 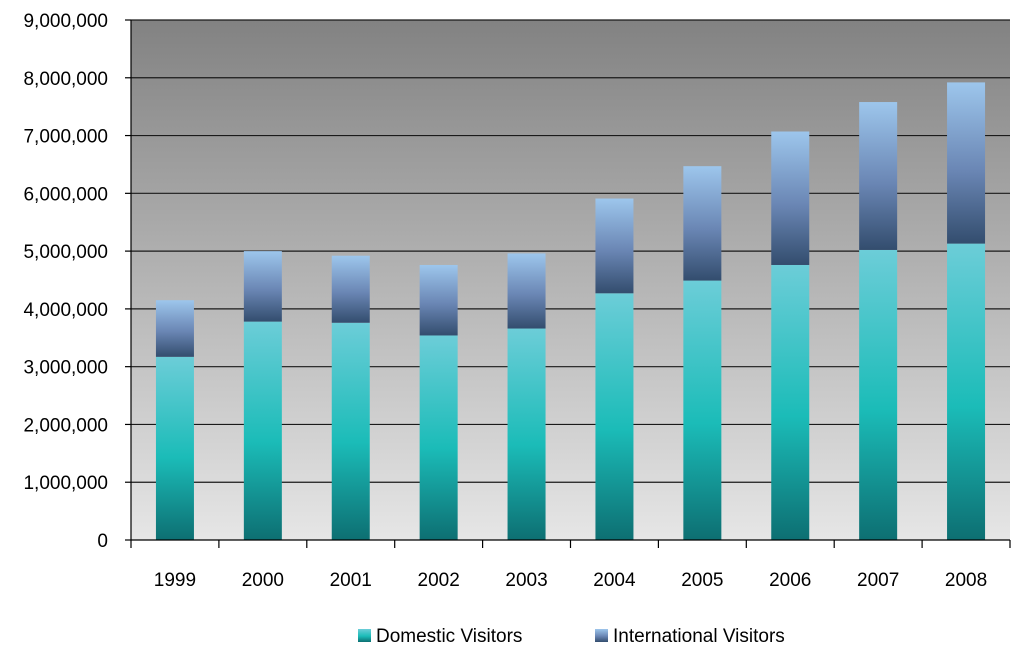 What do you see at coordinates (571, 636) in the screenshot?
I see `legend: Domestic Visitors International Visitors` at bounding box center [571, 636].